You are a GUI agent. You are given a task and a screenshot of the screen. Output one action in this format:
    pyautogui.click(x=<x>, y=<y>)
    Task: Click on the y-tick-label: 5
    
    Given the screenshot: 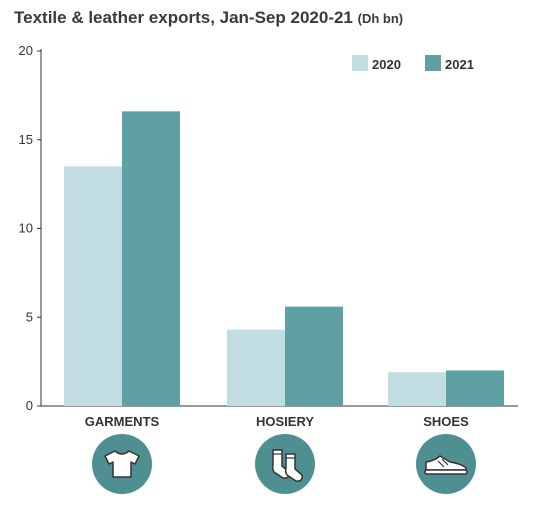 What is the action you would take?
    pyautogui.click(x=29, y=316)
    